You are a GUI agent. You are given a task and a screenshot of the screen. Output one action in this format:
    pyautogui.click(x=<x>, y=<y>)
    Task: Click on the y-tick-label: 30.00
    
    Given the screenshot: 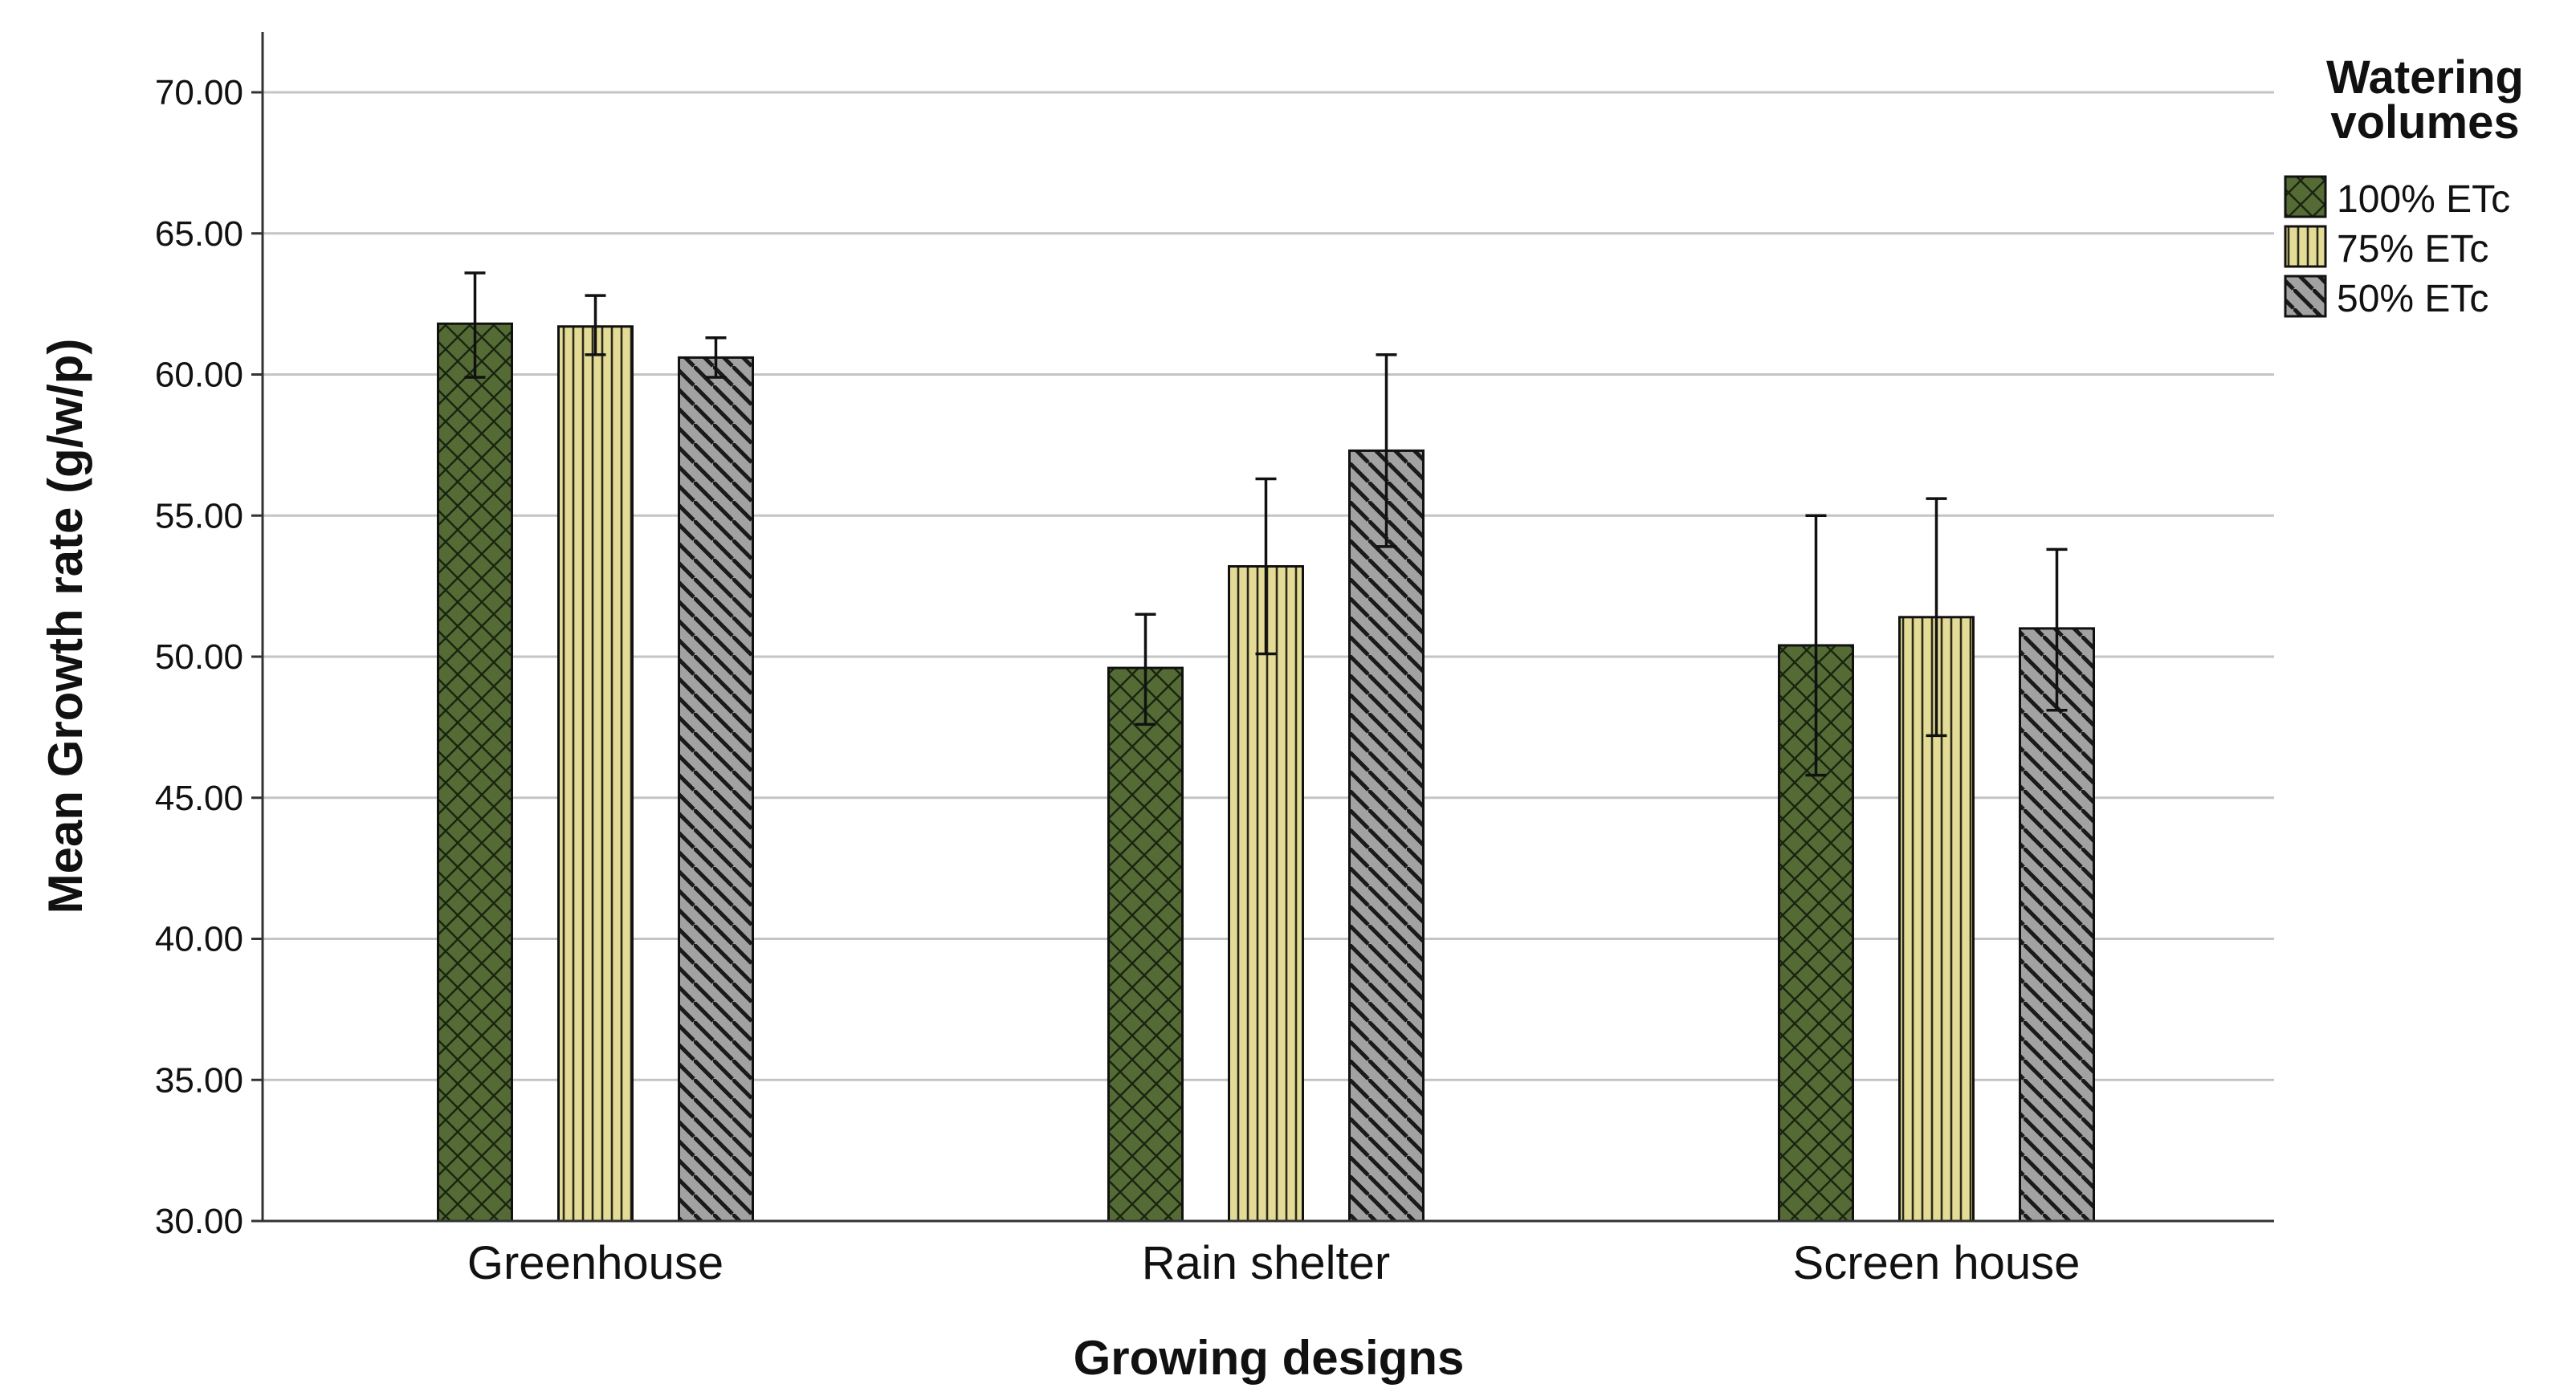 What is the action you would take?
    pyautogui.click(x=199, y=1221)
    